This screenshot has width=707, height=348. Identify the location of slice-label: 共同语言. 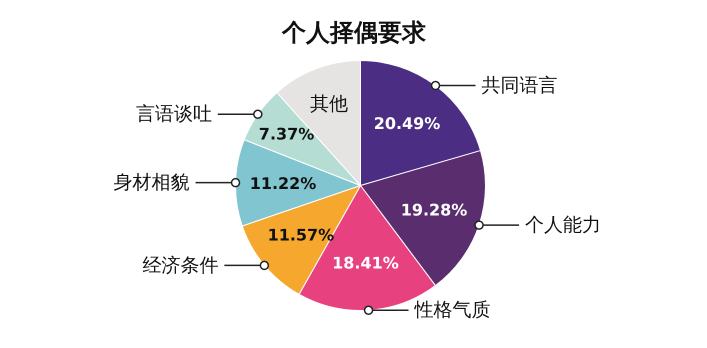
(520, 85).